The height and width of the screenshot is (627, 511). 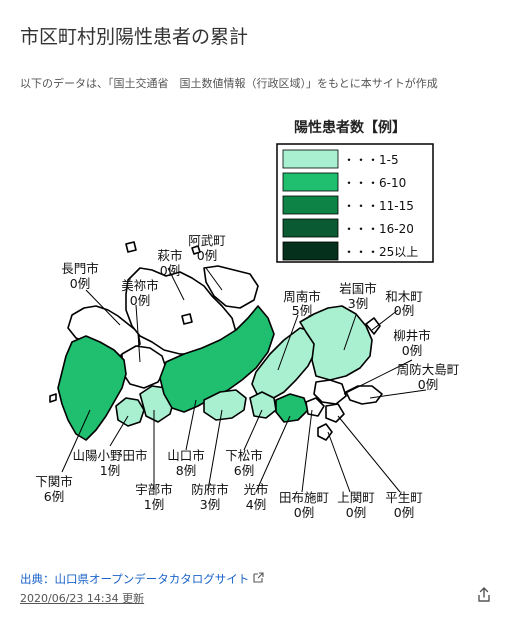 What do you see at coordinates (229, 83) in the screenshot?
I see `data-description: 以下のデータは、「国土交通省 国土数値情報（行政区域）」をもとに本サイトが作成` at bounding box center [229, 83].